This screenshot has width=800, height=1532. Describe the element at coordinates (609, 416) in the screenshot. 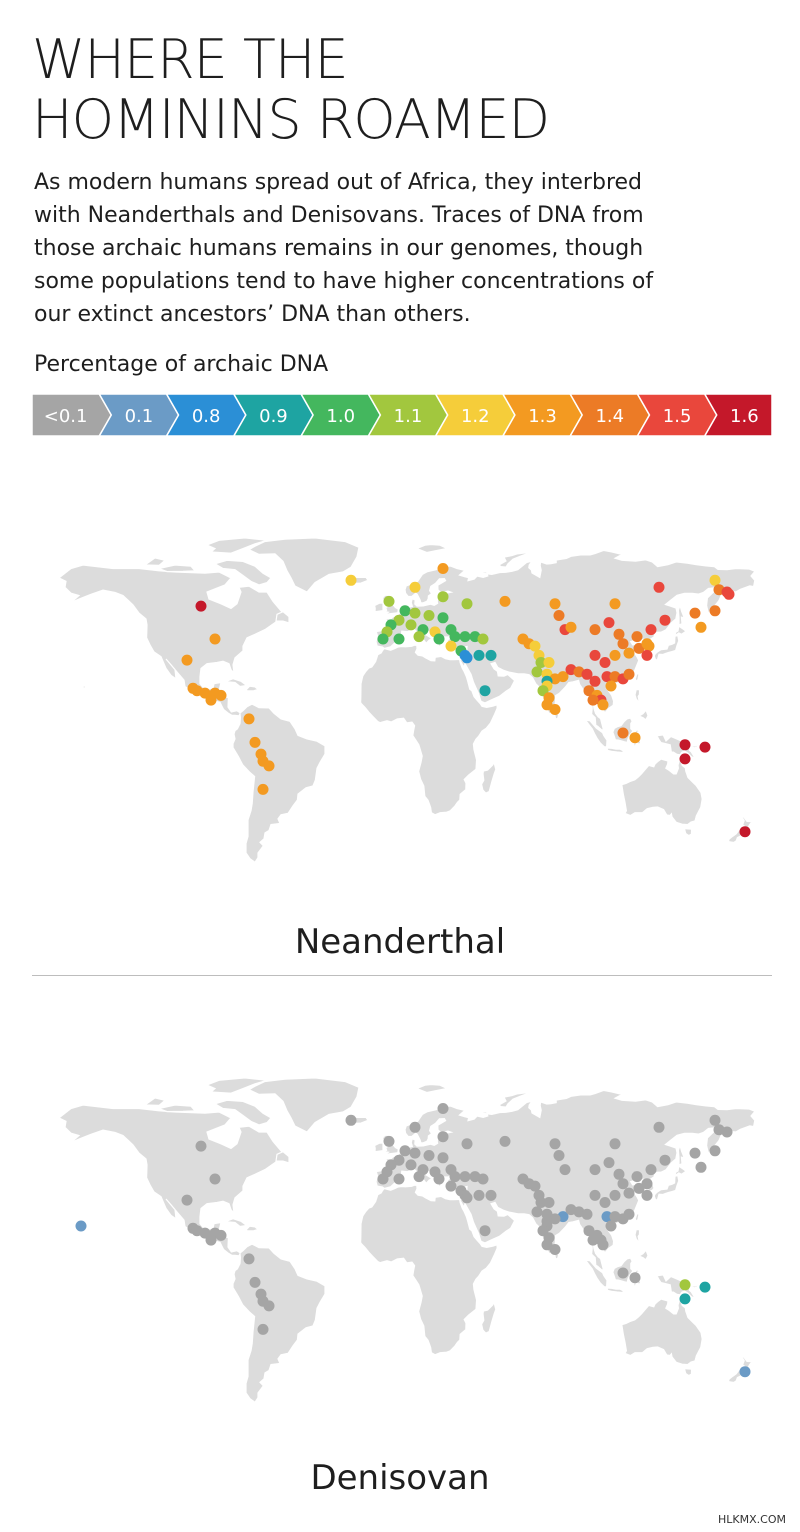

I see `legend-label: 1.4` at that location.